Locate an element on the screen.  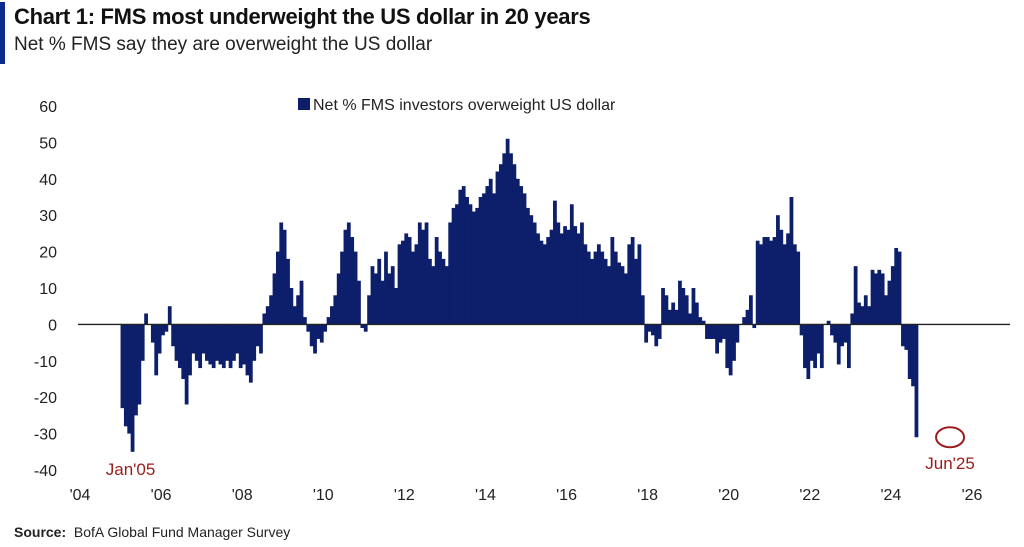
y-tick-label: 20 is located at coordinates (48, 253).